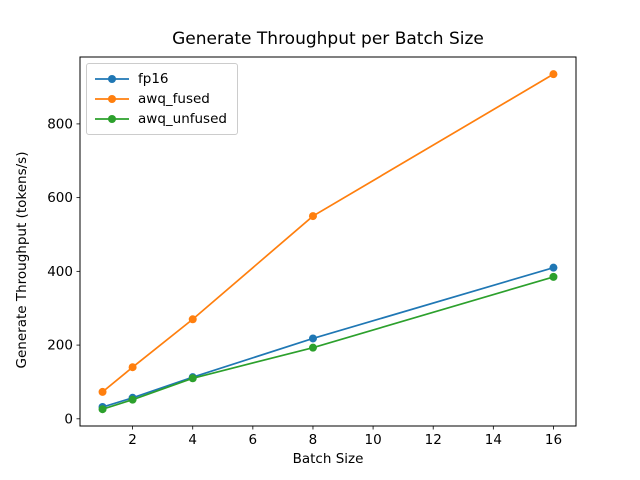 Image resolution: width=640 pixels, height=480 pixels. What do you see at coordinates (68, 419) in the screenshot?
I see `y-tick-label: 0` at bounding box center [68, 419].